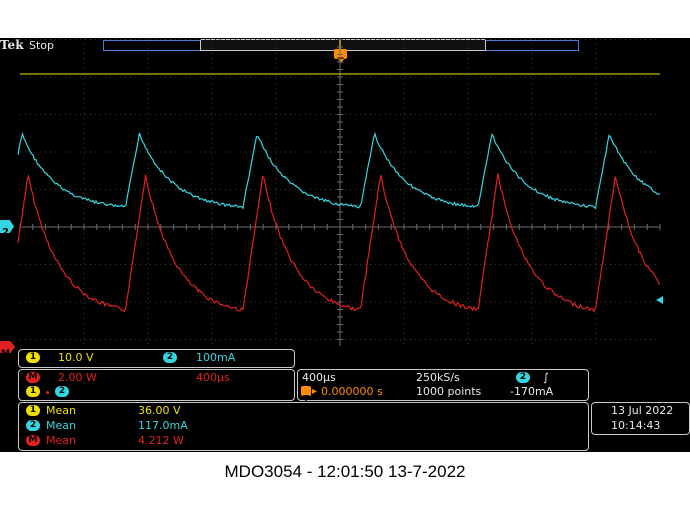 This screenshot has width=690, height=518. I want to click on brand-logo: Tek, so click(12, 45).